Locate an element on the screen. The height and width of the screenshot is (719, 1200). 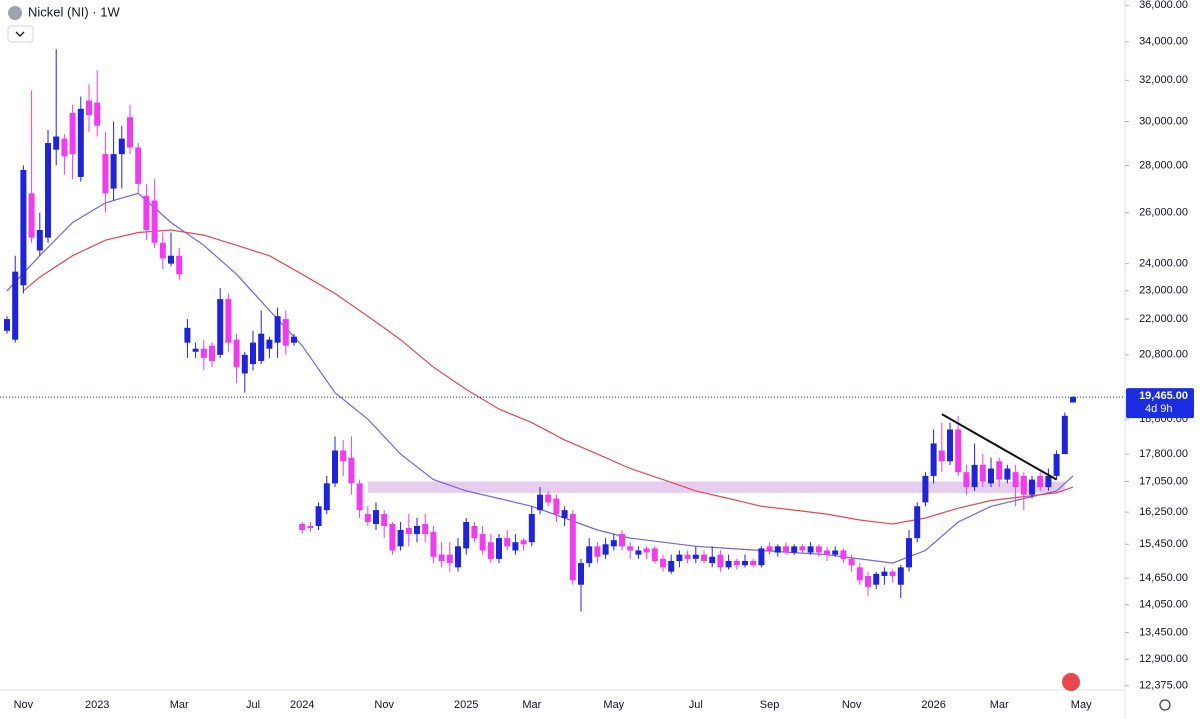
y-tick-label: 32,000.00 is located at coordinates (1163, 80).